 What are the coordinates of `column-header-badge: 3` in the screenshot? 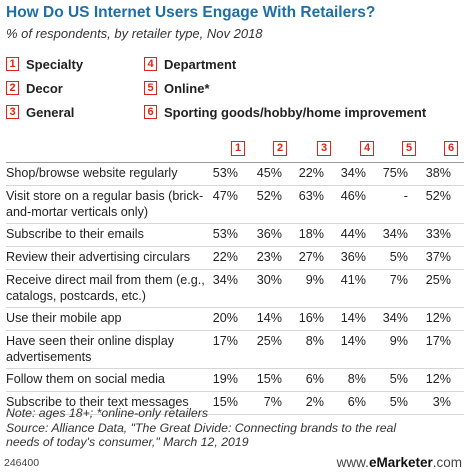 It's located at (324, 148).